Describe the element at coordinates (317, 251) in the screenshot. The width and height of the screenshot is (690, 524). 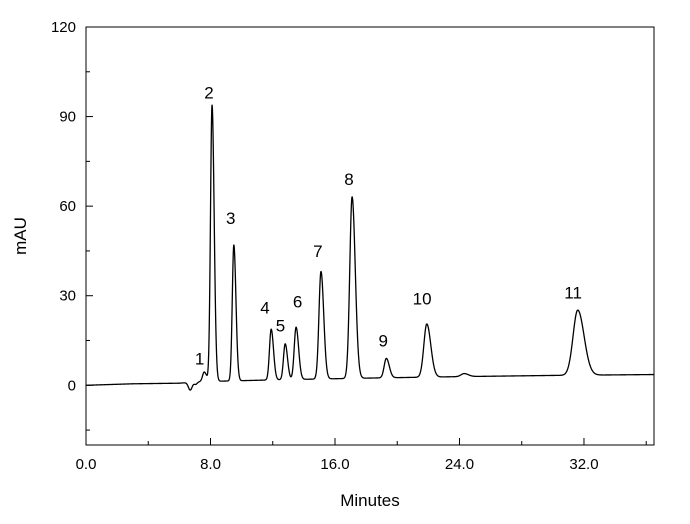
I see `peak-label: 7` at that location.